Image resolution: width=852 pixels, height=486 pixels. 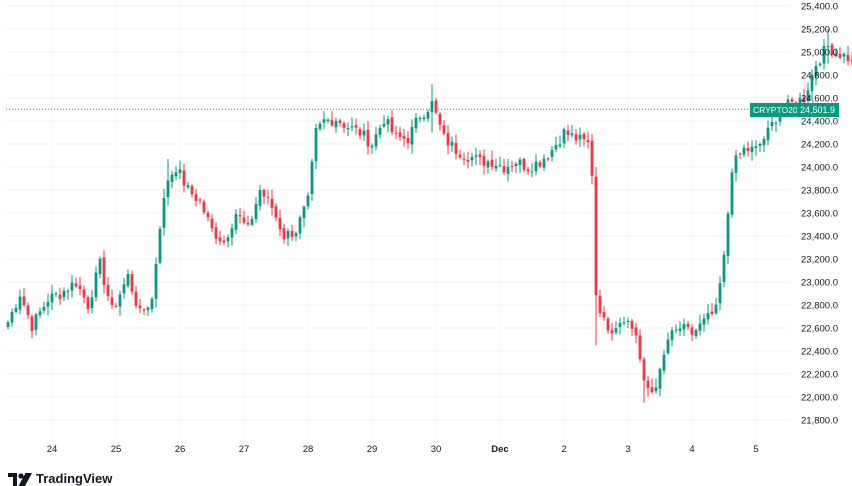 What do you see at coordinates (52, 449) in the screenshot?
I see `time-tick-label: 24` at bounding box center [52, 449].